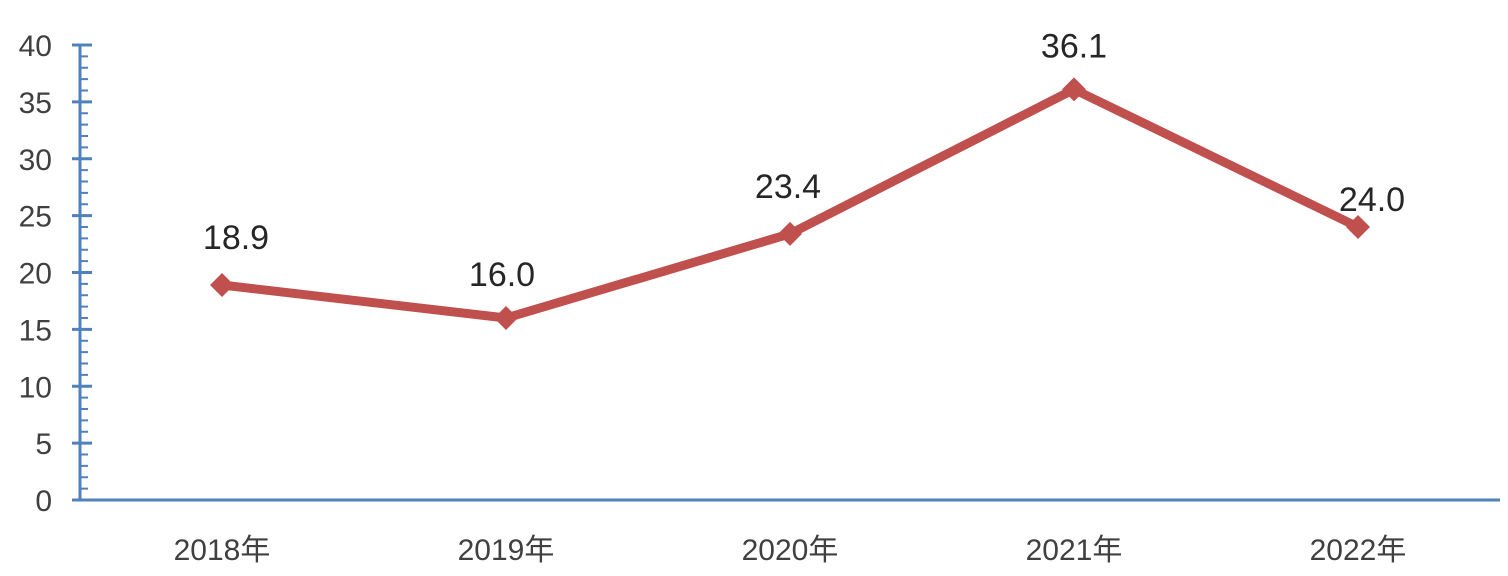  What do you see at coordinates (43, 501) in the screenshot?
I see `y-tick-label: 0` at bounding box center [43, 501].